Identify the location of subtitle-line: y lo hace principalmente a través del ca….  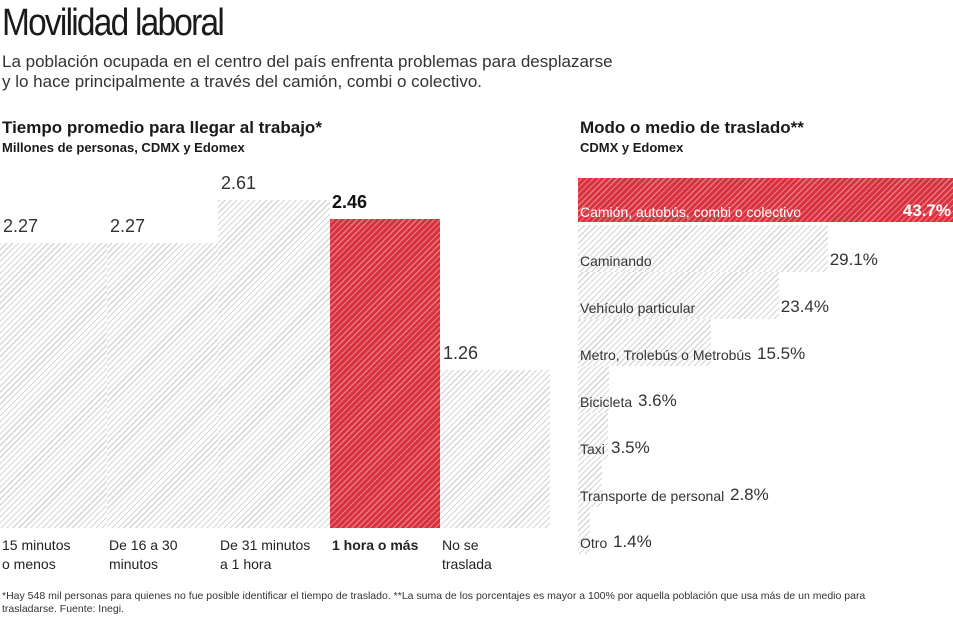
(242, 81).